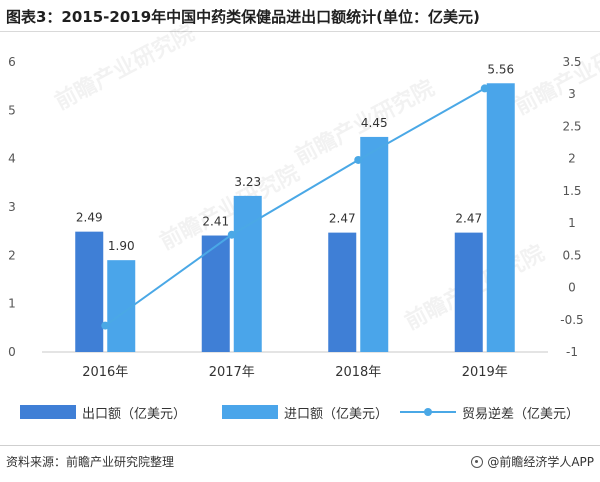  What do you see at coordinates (572, 94) in the screenshot?
I see `right-axis-tick: 3` at bounding box center [572, 94].